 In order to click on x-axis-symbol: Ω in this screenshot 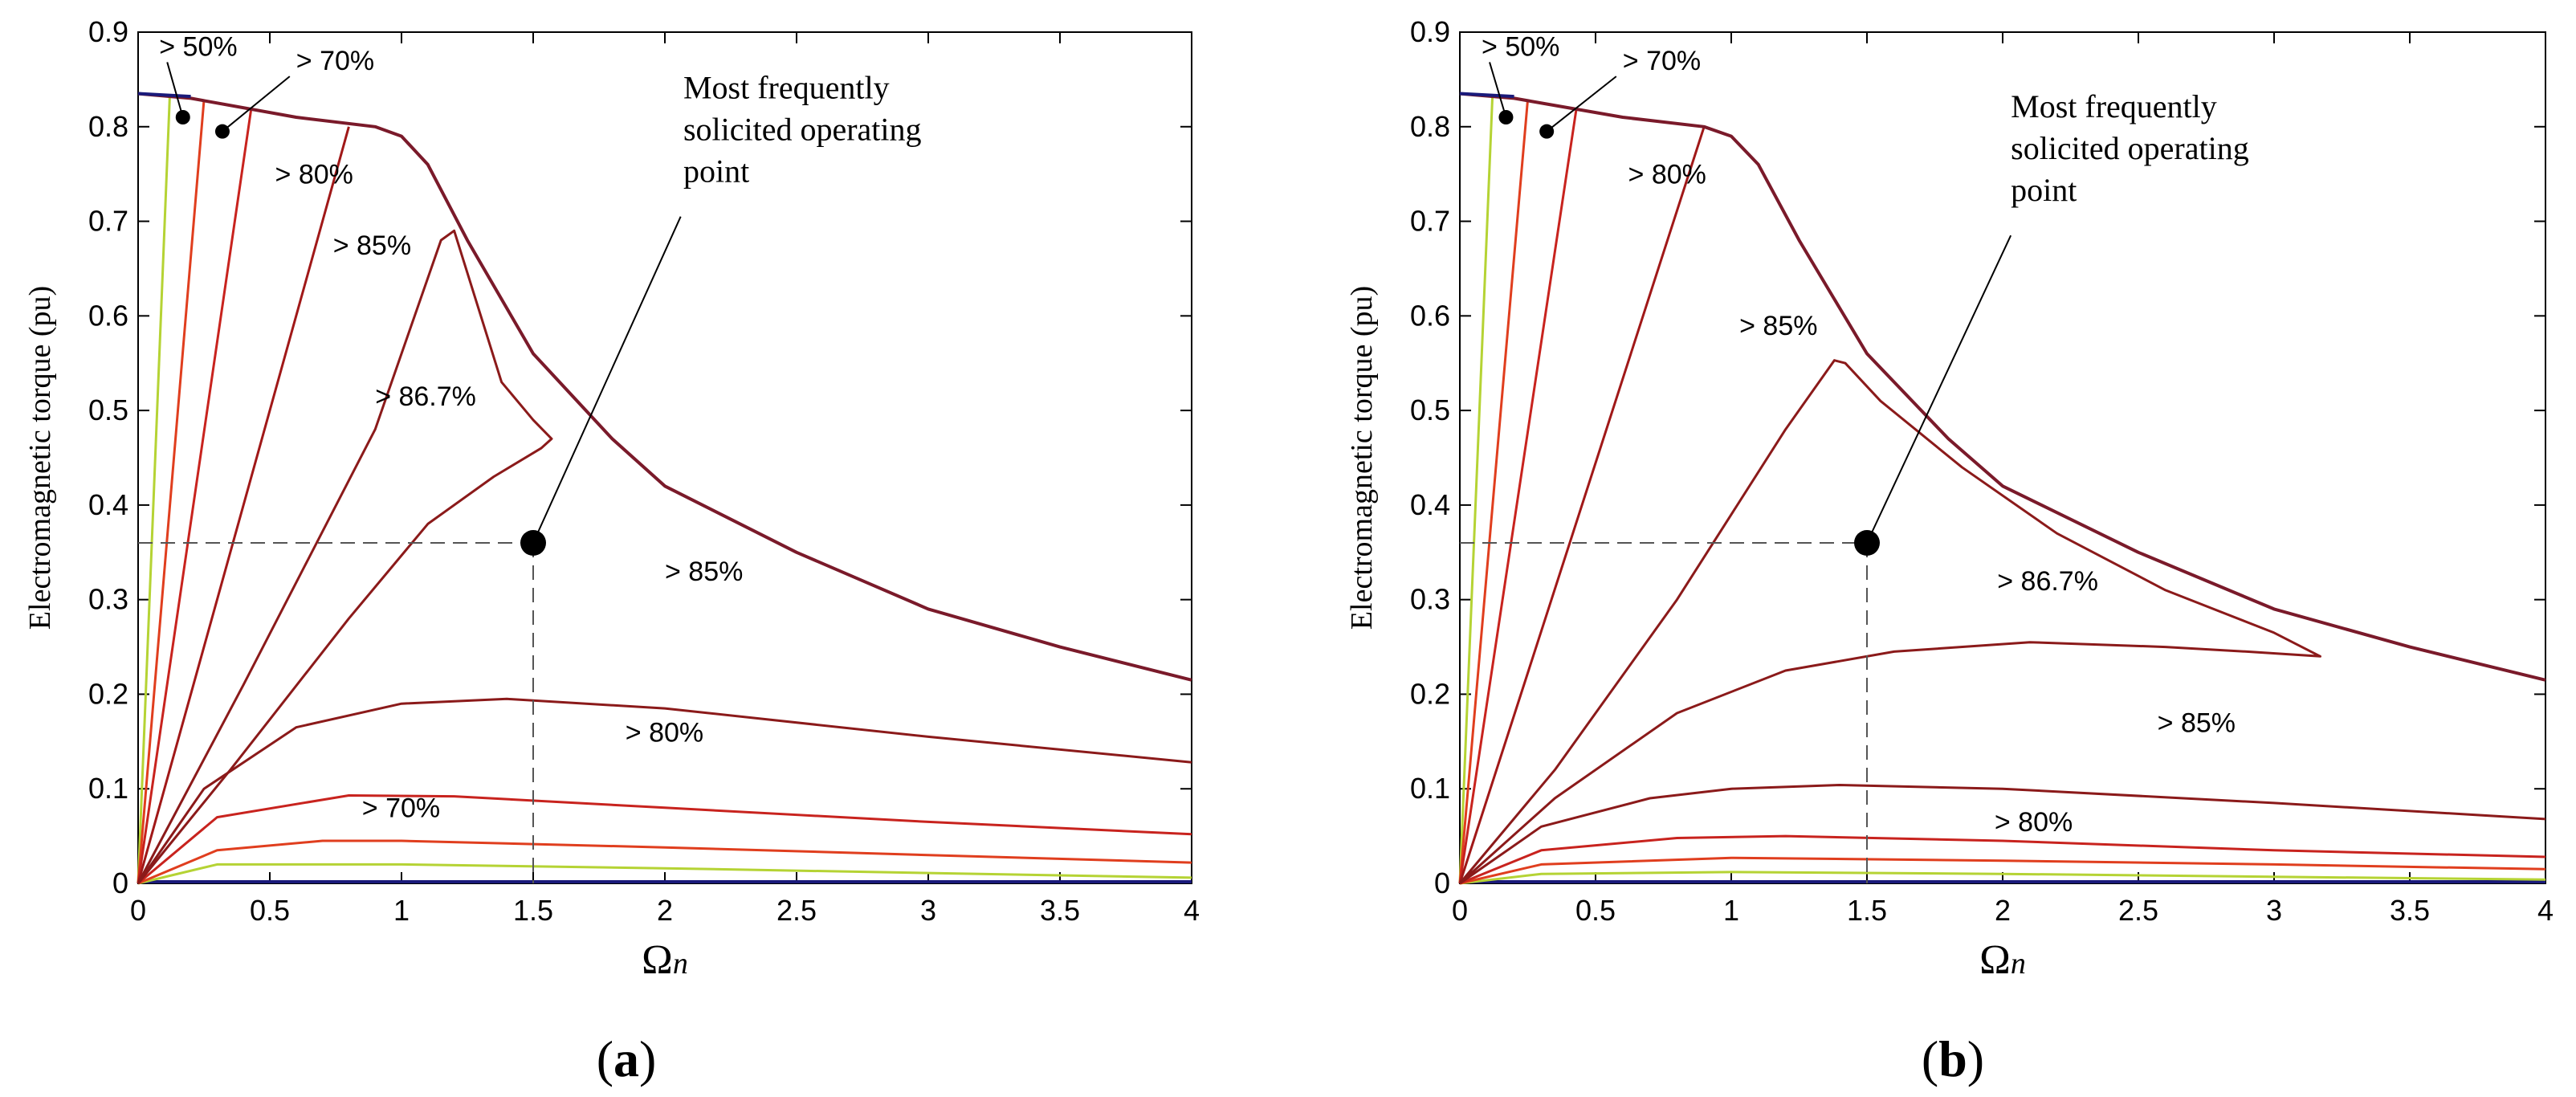, I will do `click(1995, 960)`.